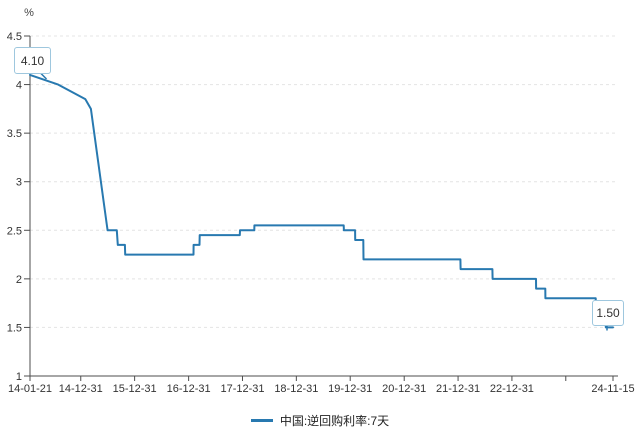 The width and height of the screenshot is (640, 429). Describe the element at coordinates (296, 389) in the screenshot. I see `x-tick-label: 18-12-31` at that location.